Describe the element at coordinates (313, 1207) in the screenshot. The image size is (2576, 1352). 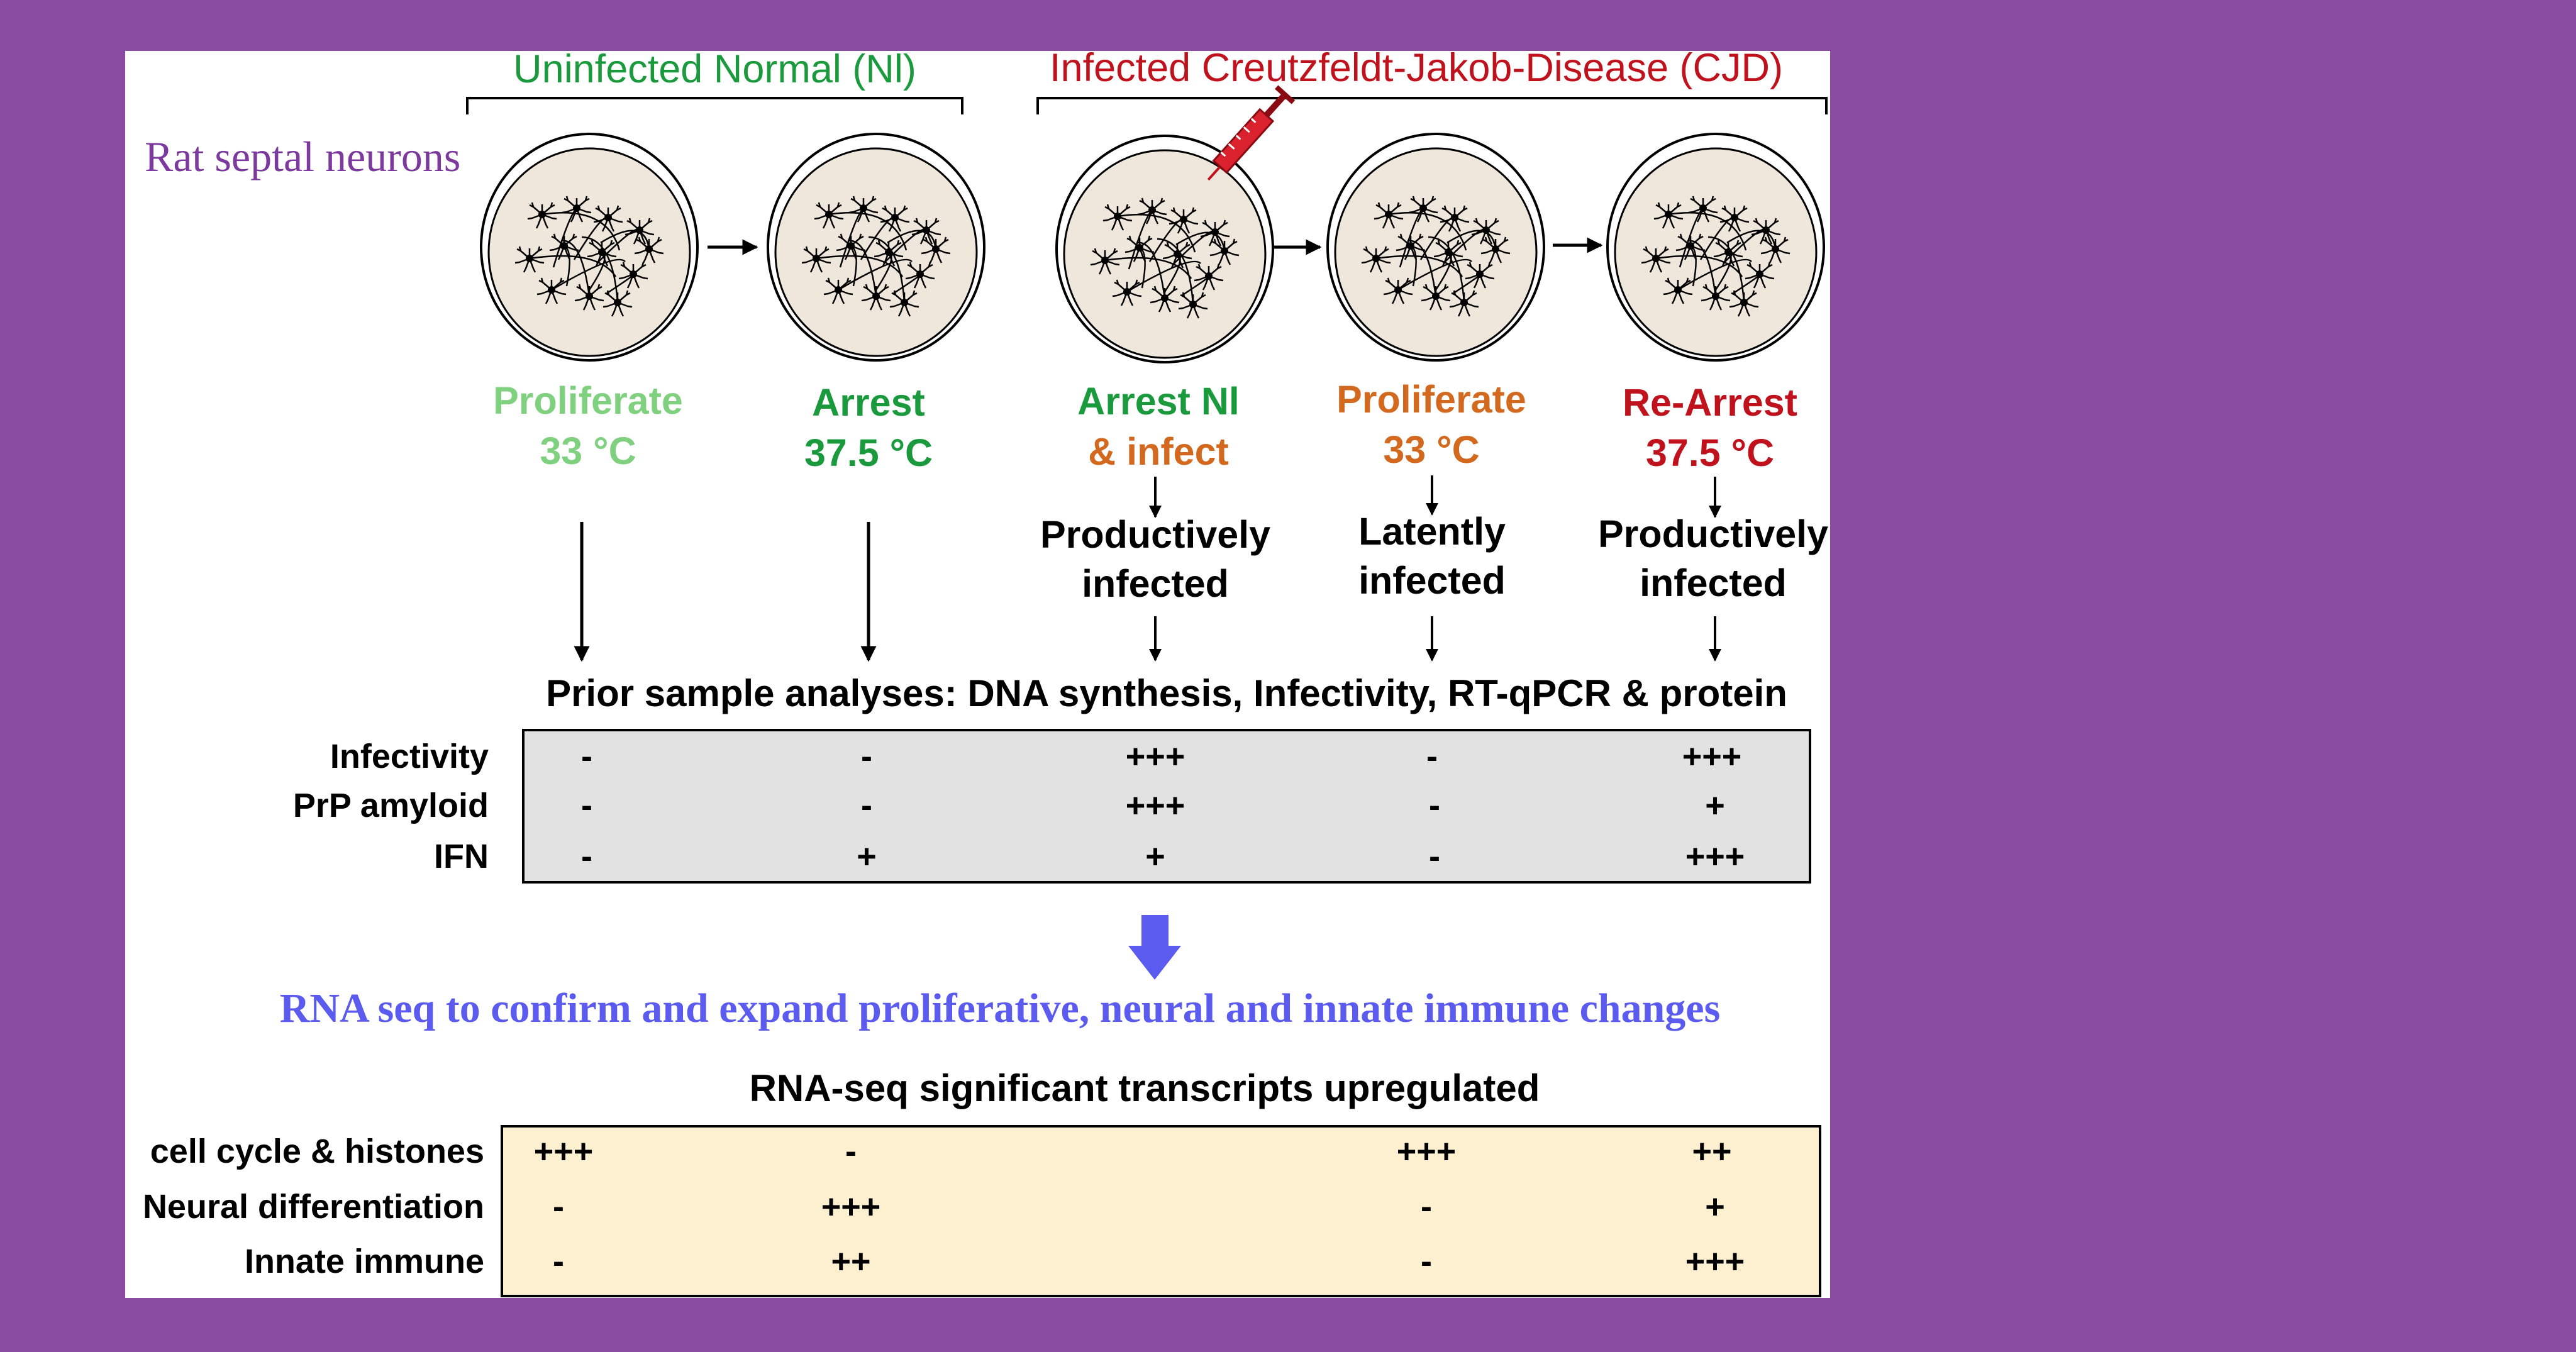
I see `rnaseq-row-label: Neural differentiation` at that location.